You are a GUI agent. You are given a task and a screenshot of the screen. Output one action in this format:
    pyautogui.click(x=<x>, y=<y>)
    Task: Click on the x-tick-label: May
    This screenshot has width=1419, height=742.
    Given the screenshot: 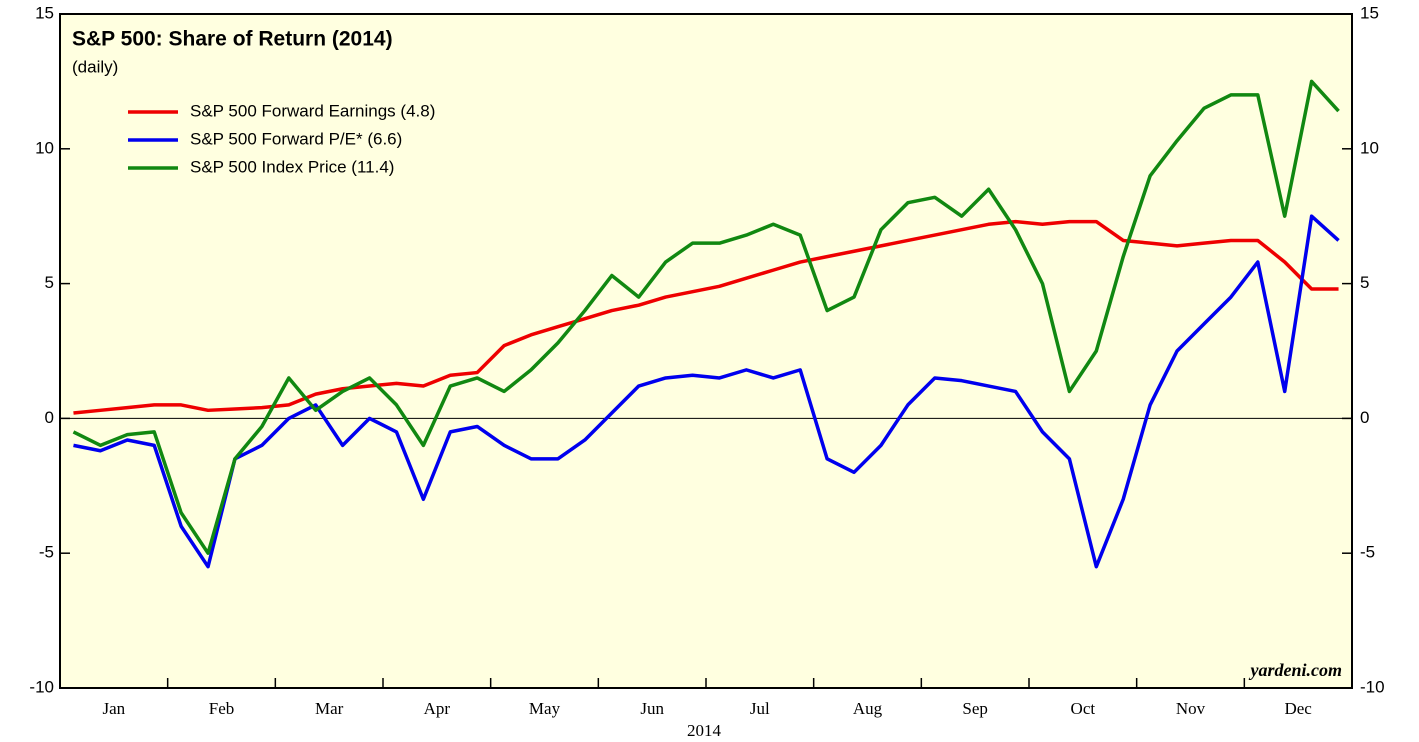 What is the action you would take?
    pyautogui.click(x=545, y=708)
    